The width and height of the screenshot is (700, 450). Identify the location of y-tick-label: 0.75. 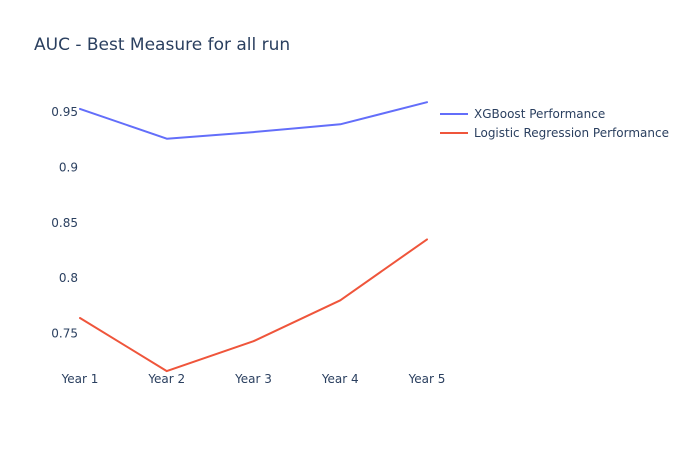
(64, 333).